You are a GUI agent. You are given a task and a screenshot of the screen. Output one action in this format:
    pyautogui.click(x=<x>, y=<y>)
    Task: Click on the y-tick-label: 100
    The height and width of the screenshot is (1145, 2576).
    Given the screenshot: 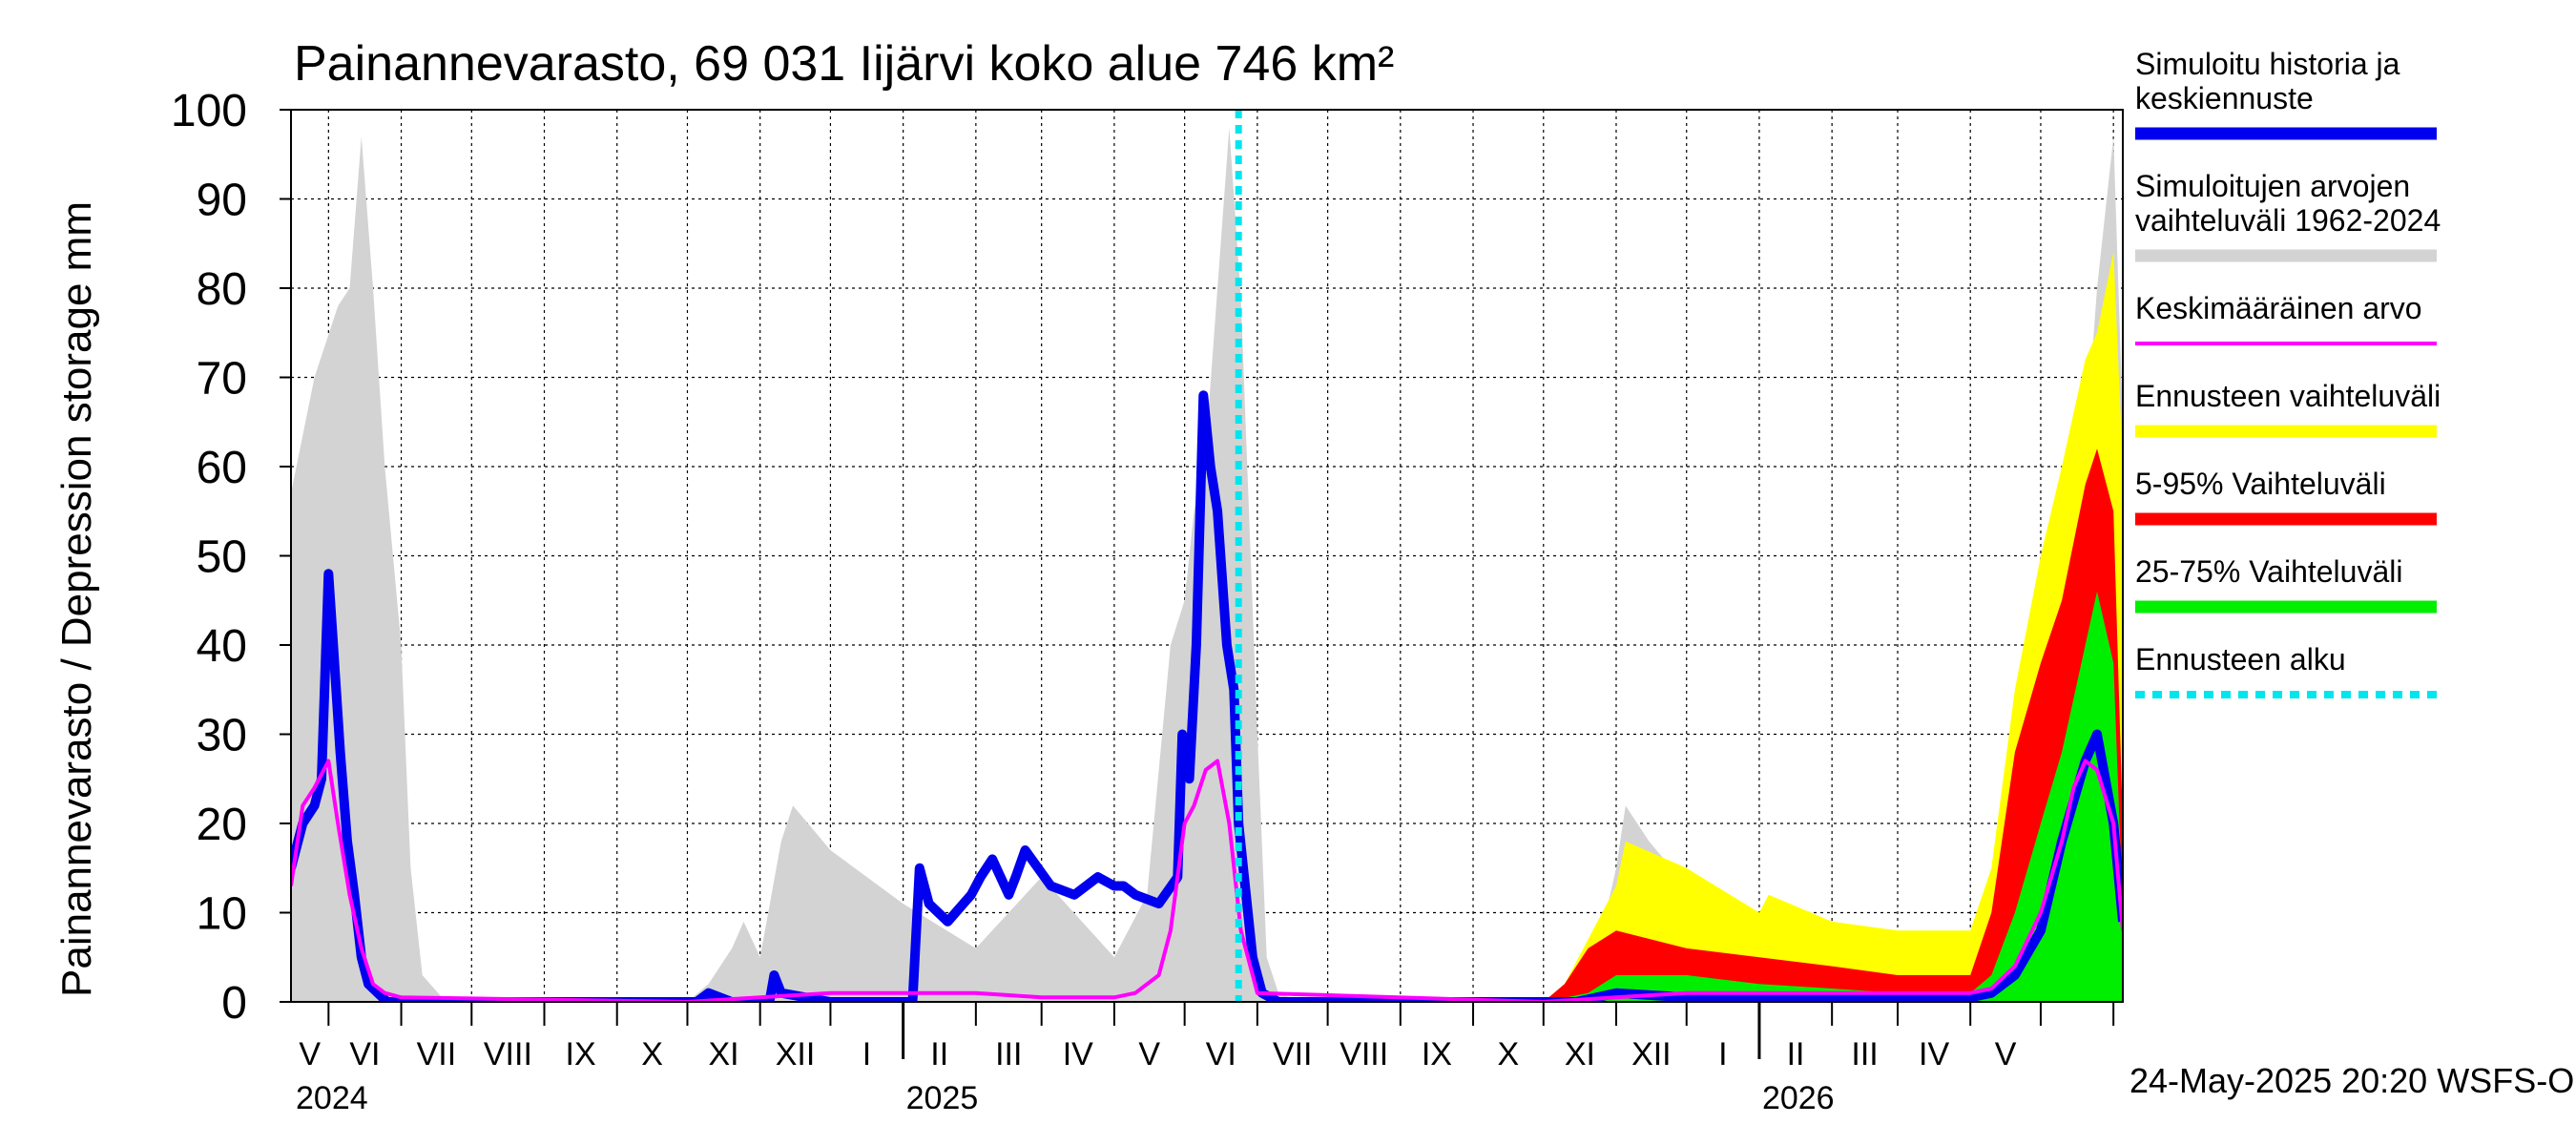 What is the action you would take?
    pyautogui.click(x=209, y=111)
    